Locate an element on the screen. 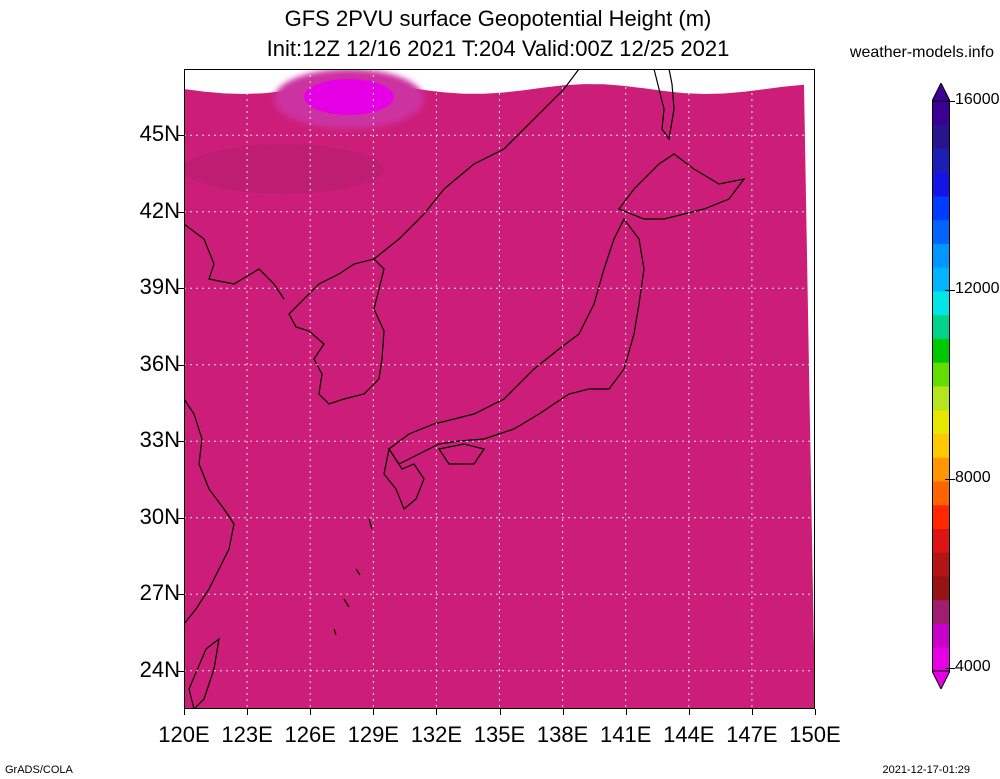 This screenshot has height=779, width=1000. colorbar-min-arrow is located at coordinates (941, 680).